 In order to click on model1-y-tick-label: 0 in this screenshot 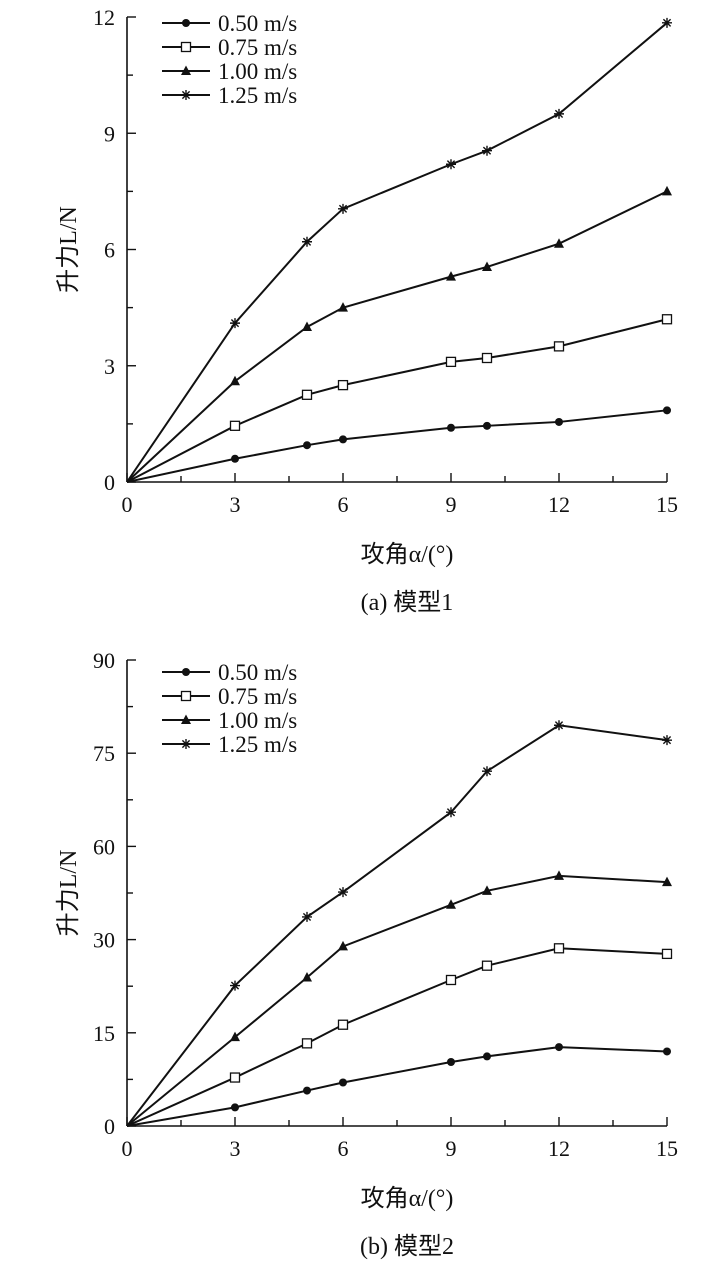, I will do `click(109, 482)`.